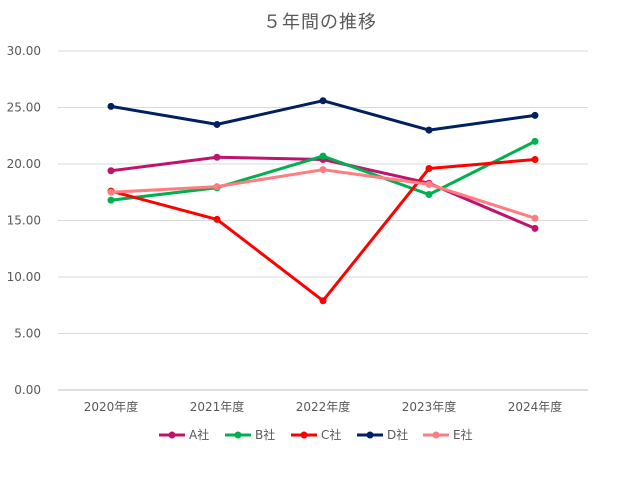 The width and height of the screenshot is (640, 480). Describe the element at coordinates (397, 434) in the screenshot. I see `legend-label: D社` at that location.